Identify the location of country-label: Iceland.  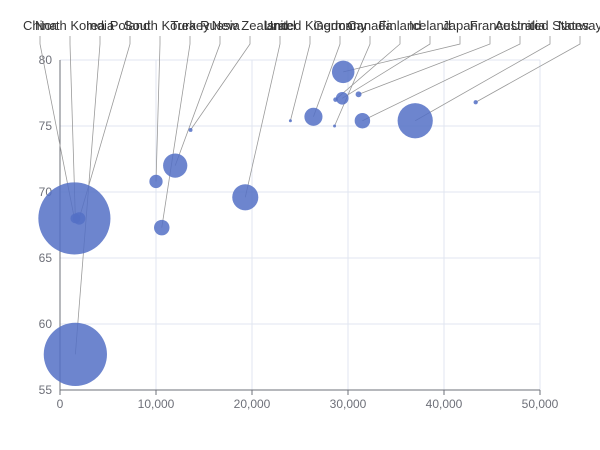
(430, 25).